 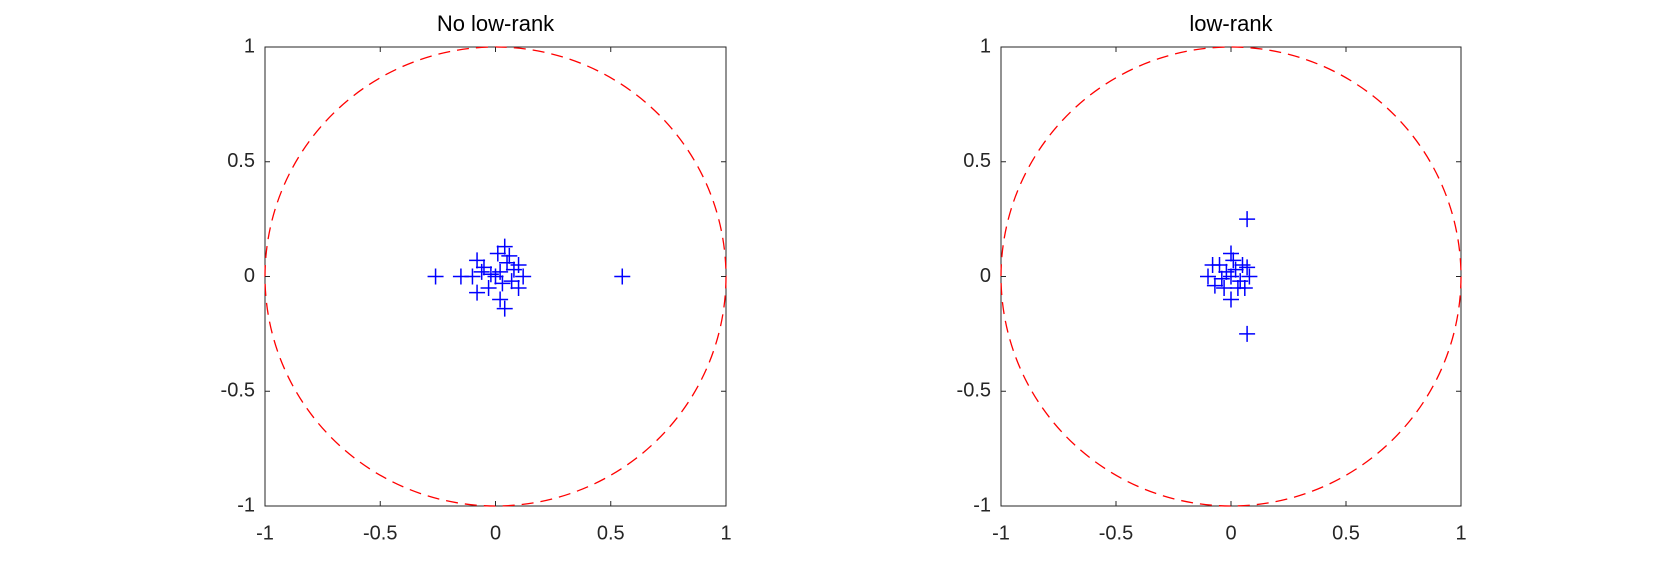 What do you see at coordinates (1231, 23) in the screenshot?
I see `chart-title: low-rank` at bounding box center [1231, 23].